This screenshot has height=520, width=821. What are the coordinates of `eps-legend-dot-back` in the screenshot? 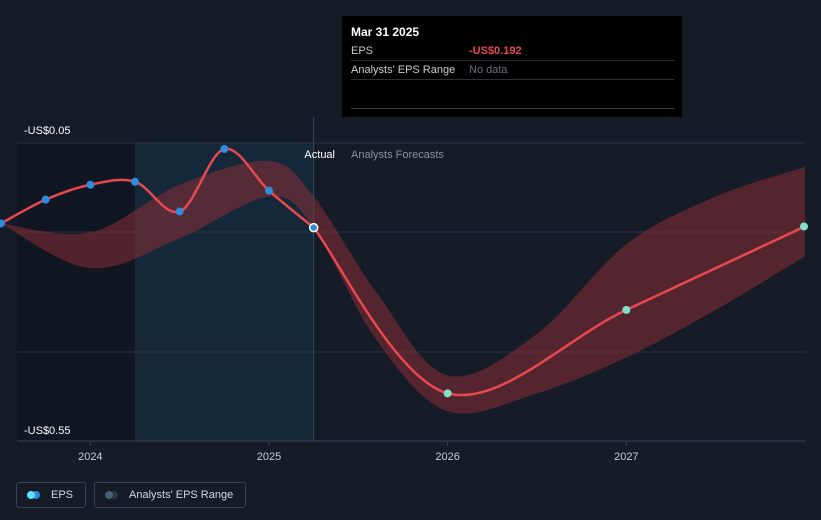 It's located at (36, 495).